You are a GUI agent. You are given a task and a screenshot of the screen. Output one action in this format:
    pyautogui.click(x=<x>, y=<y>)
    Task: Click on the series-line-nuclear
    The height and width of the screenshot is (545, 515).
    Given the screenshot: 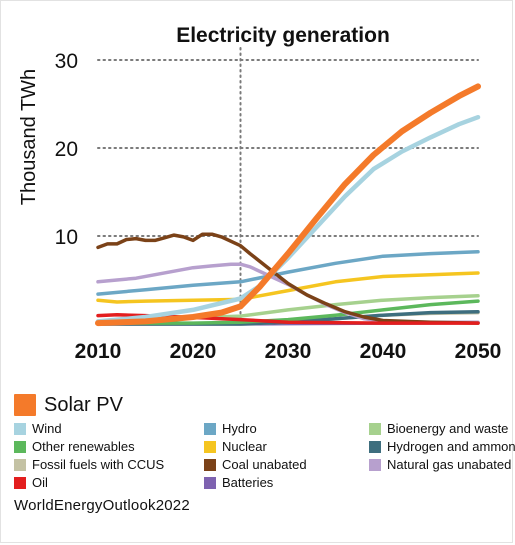 What is the action you would take?
    pyautogui.click(x=288, y=287)
    